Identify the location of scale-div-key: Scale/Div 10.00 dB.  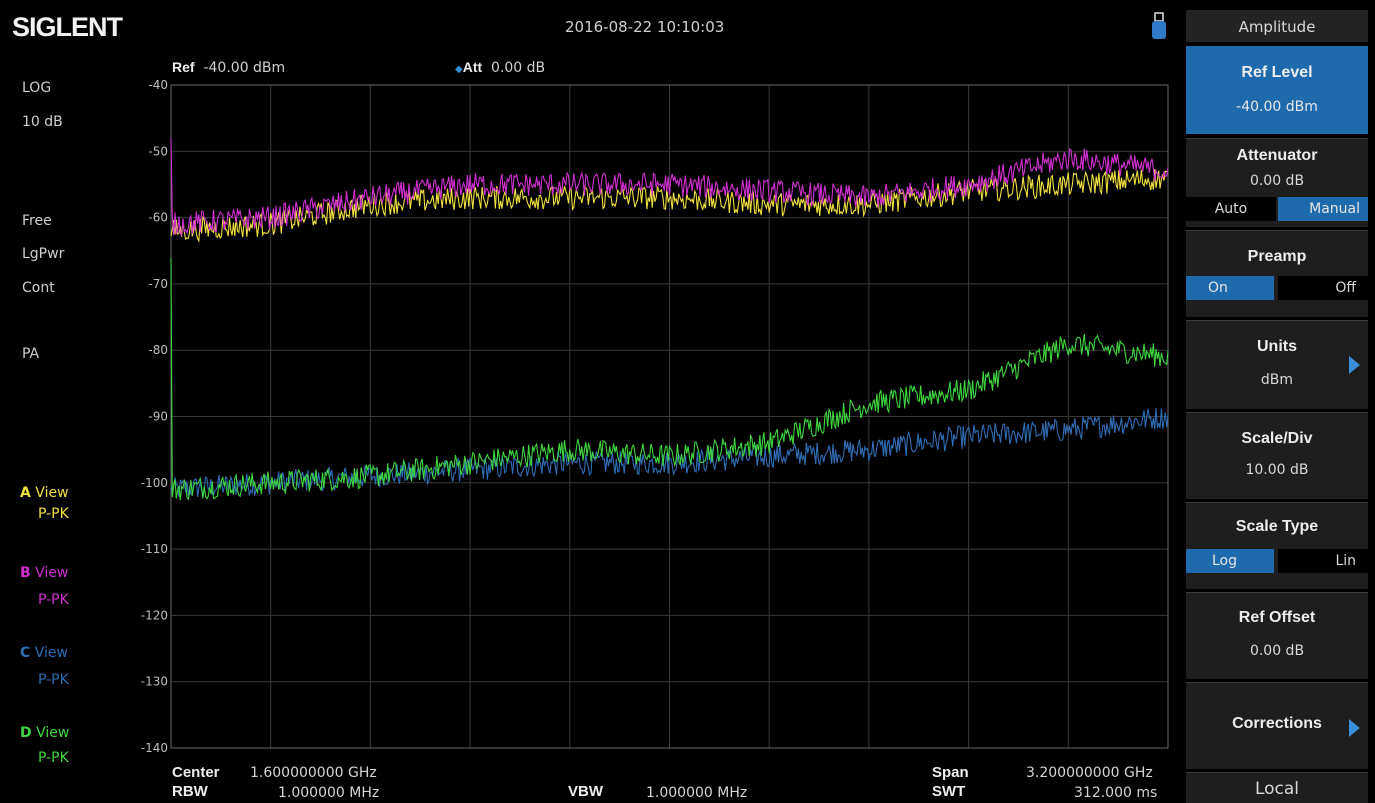
(1277, 455).